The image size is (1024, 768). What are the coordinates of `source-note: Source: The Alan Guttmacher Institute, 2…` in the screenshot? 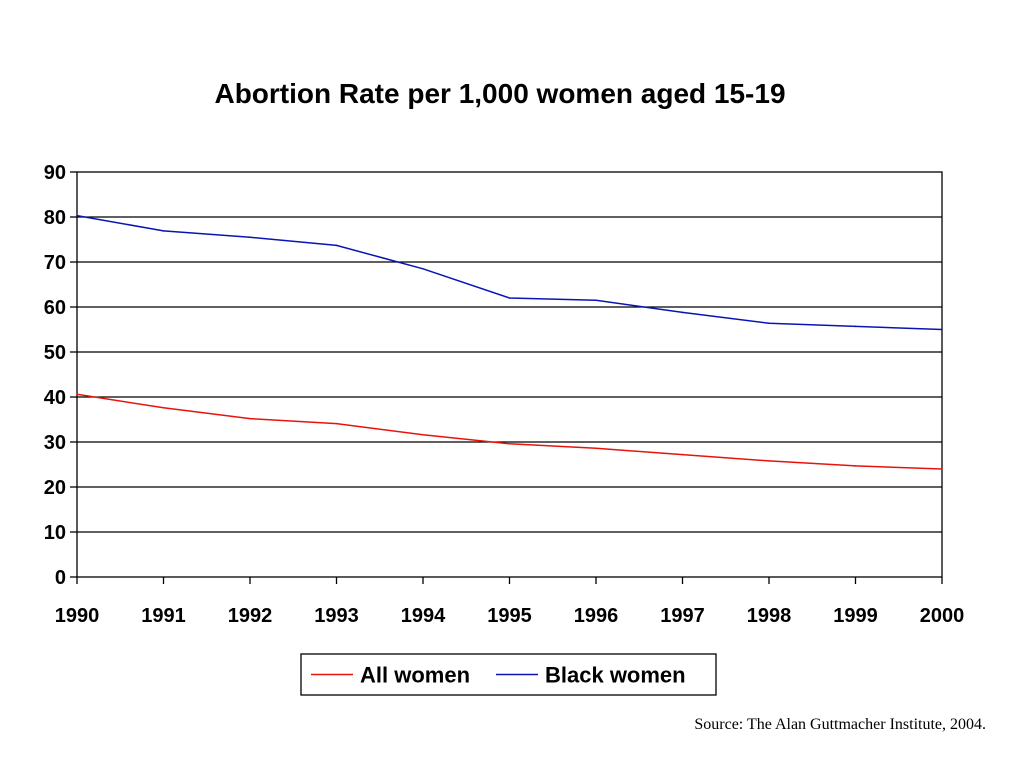 It's located at (840, 724).